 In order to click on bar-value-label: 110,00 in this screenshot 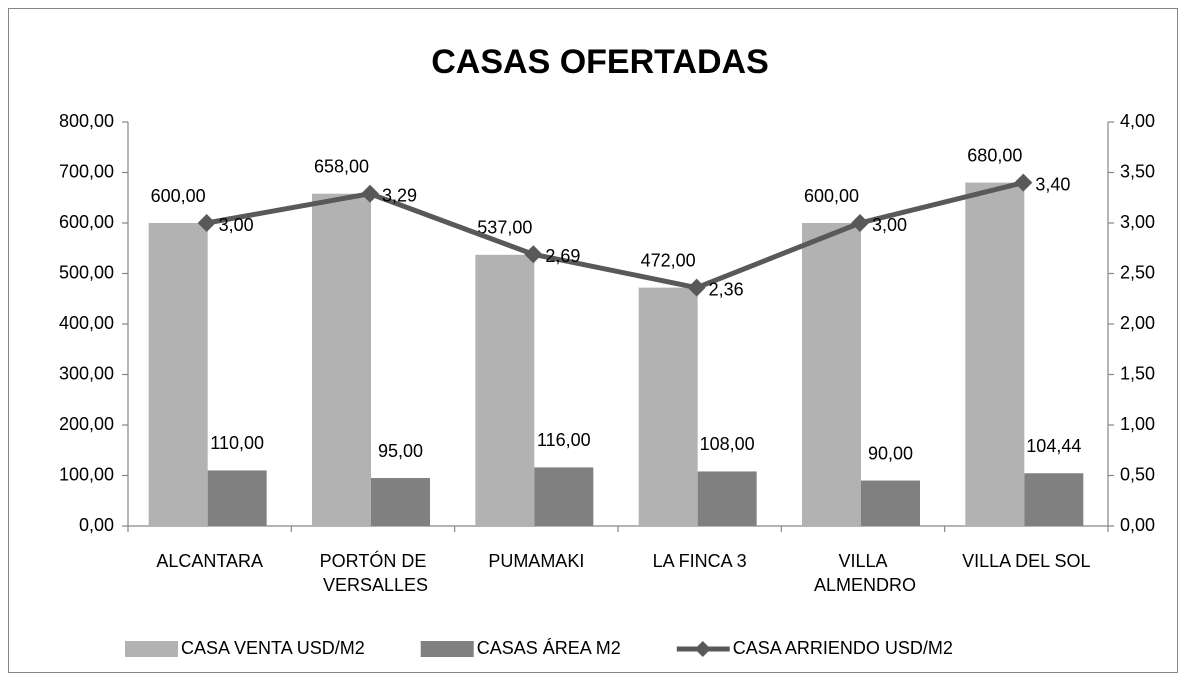, I will do `click(237, 443)`.